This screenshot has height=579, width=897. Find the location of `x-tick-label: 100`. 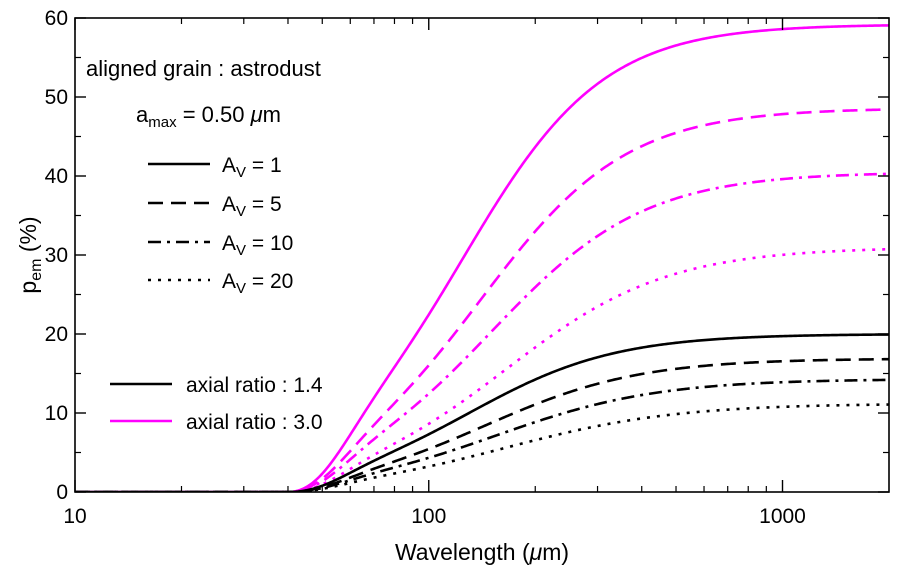

x-tick-label: 100 is located at coordinates (428, 516).